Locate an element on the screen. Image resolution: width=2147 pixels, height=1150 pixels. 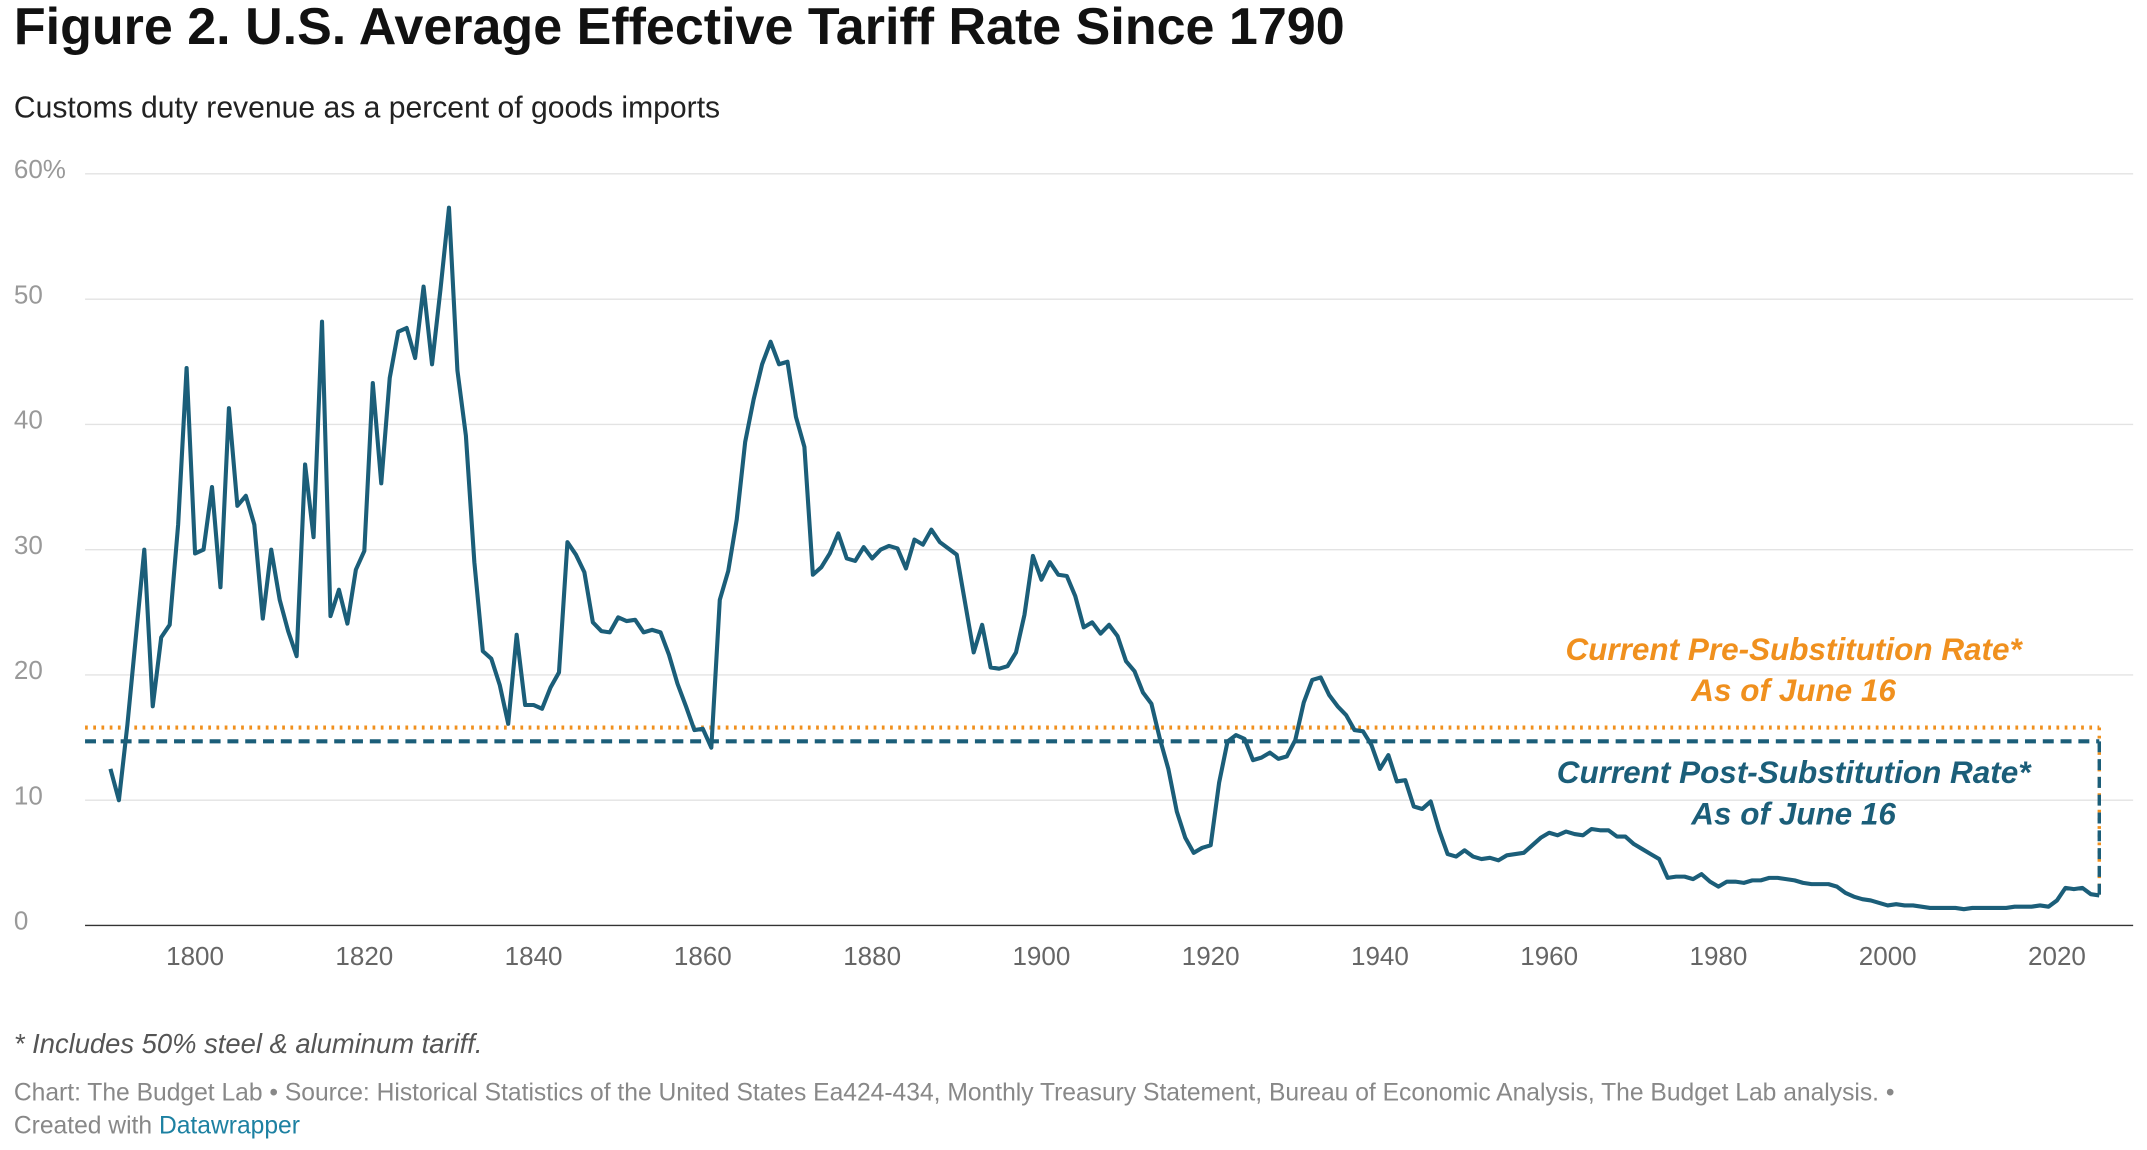
x-tick-label: 1820 is located at coordinates (364, 956).